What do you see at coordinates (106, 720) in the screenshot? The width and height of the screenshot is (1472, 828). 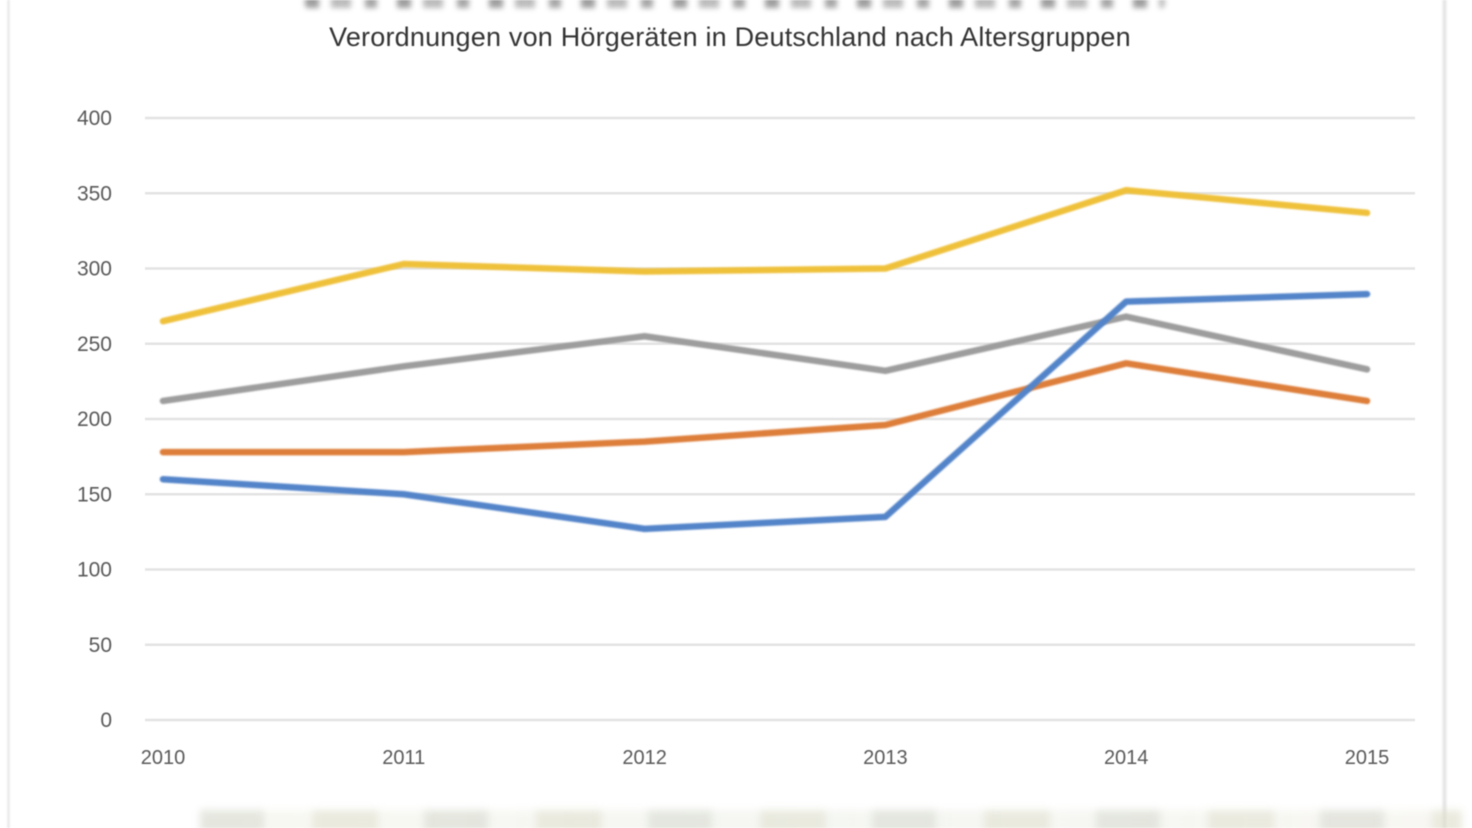 I see `y-tick-label: 0` at bounding box center [106, 720].